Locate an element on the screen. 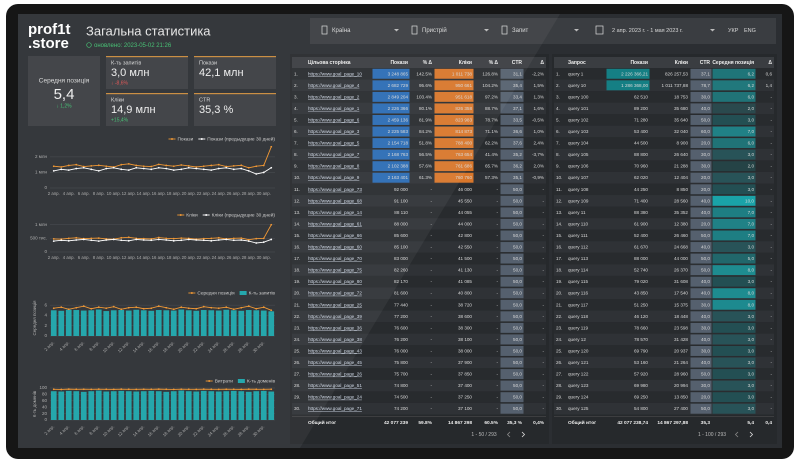 The height and width of the screenshot is (463, 800). table-cell: 1,6% is located at coordinates (539, 108).